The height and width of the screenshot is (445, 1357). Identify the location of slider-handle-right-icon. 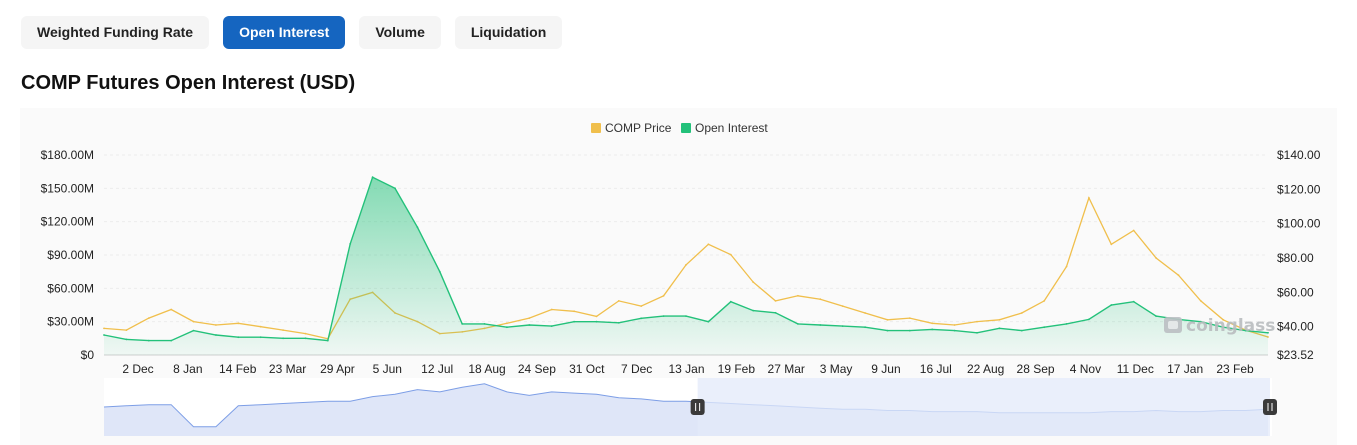
(1270, 407).